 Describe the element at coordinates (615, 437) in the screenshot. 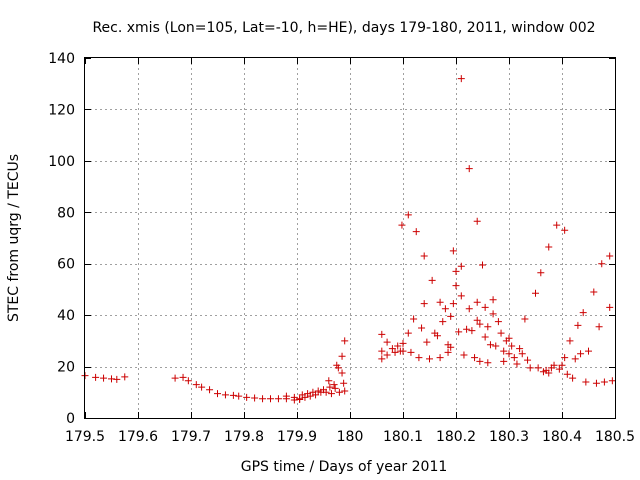

I see `x-tick-label: 180.5` at that location.